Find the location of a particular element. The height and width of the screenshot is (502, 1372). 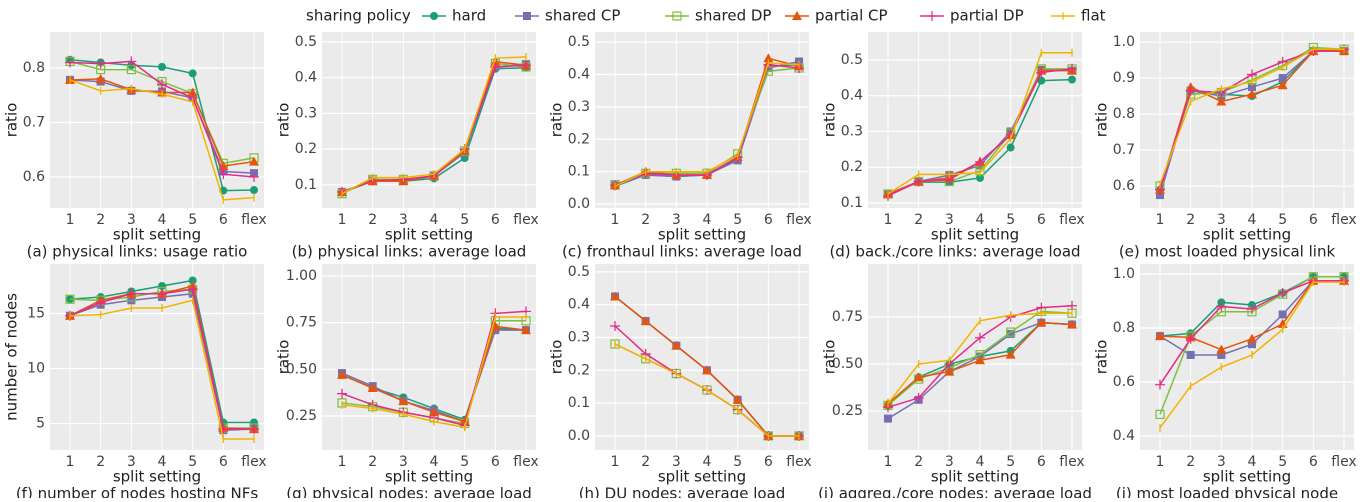

x-tick-label: 1 is located at coordinates (342, 220).